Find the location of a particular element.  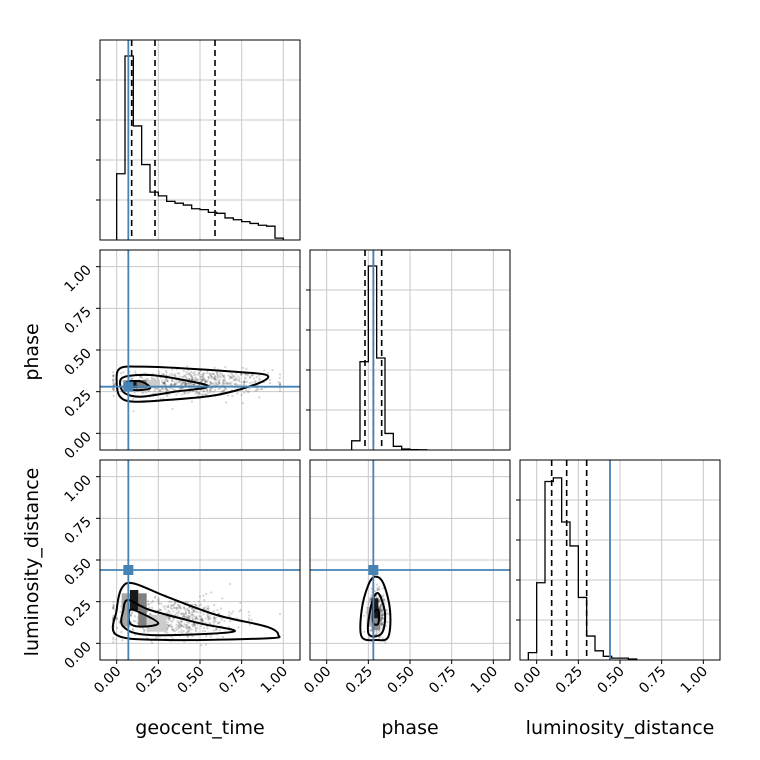

density-cell is located at coordinates (153, 384).